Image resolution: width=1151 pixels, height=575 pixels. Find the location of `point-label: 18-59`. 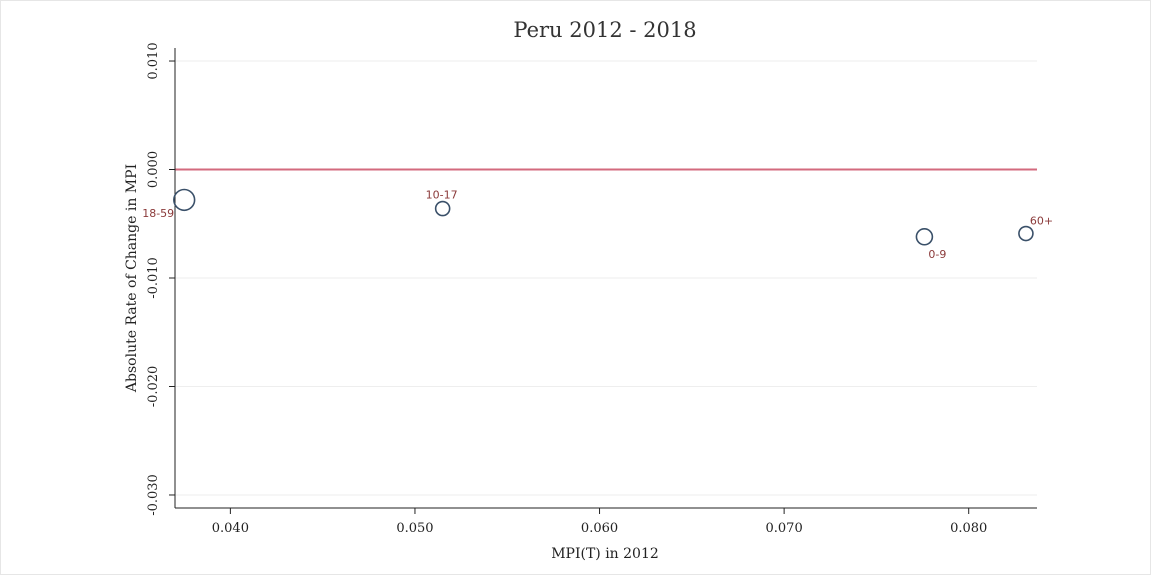

point-label: 18-59 is located at coordinates (158, 213).